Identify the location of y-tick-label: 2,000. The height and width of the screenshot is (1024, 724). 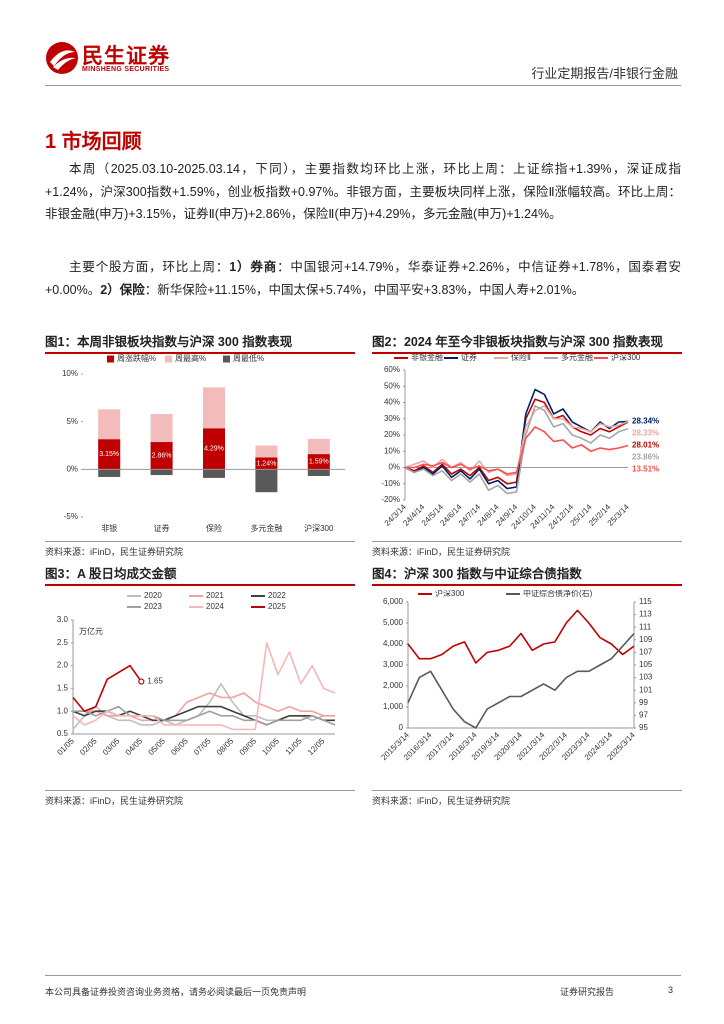
(393, 685).